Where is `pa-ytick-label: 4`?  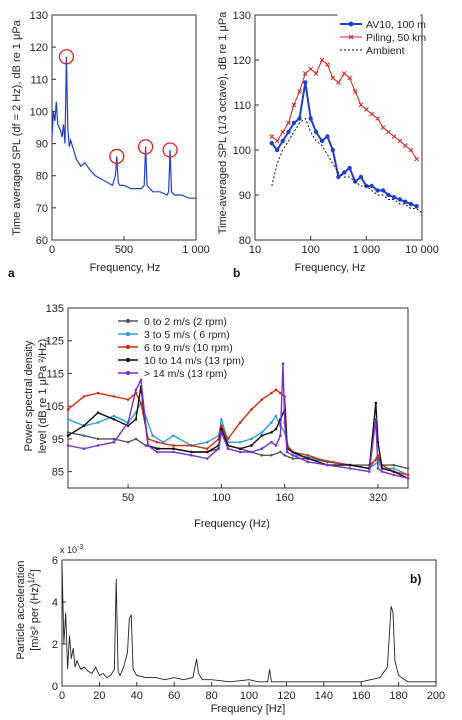
pa-ytick-label: 4 is located at coordinates (55, 603).